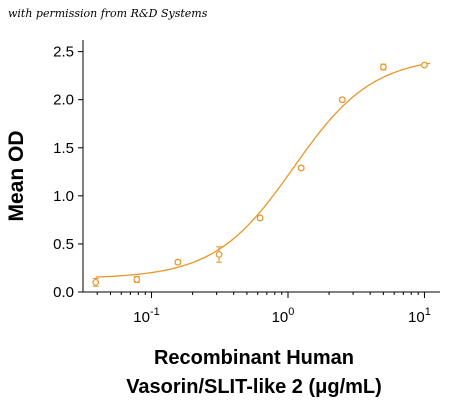 Image resolution: width=450 pixels, height=405 pixels. What do you see at coordinates (63, 196) in the screenshot?
I see `y-tick-label-2: 1.0` at bounding box center [63, 196].